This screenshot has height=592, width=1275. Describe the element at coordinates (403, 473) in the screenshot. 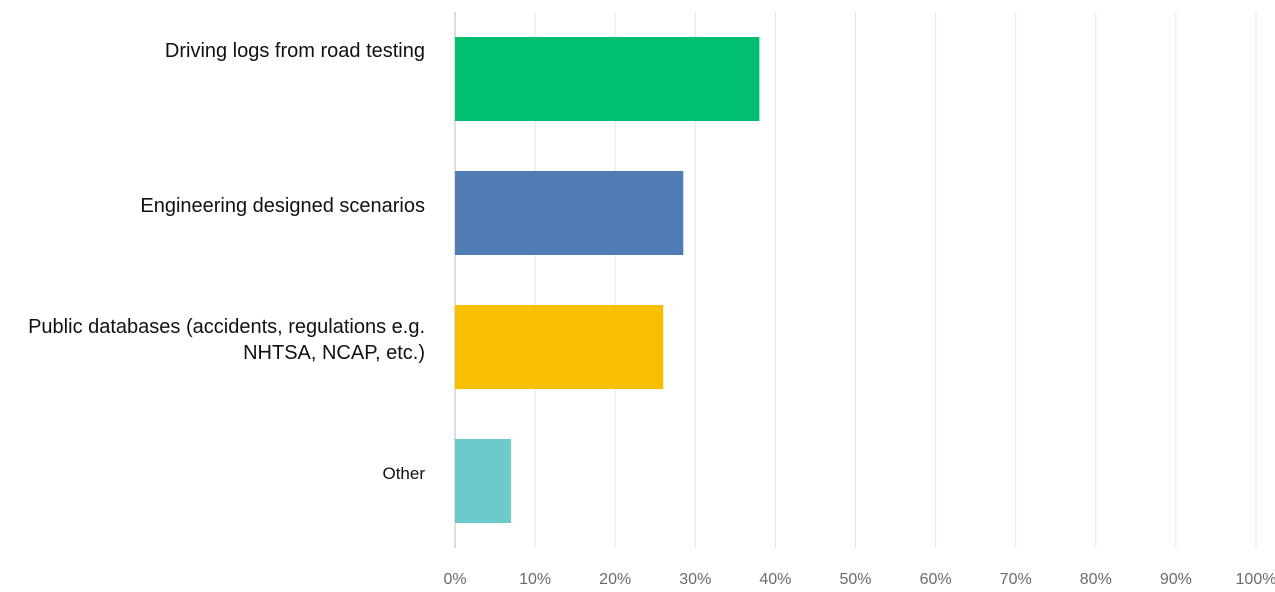

I see `category-label: Other` at that location.